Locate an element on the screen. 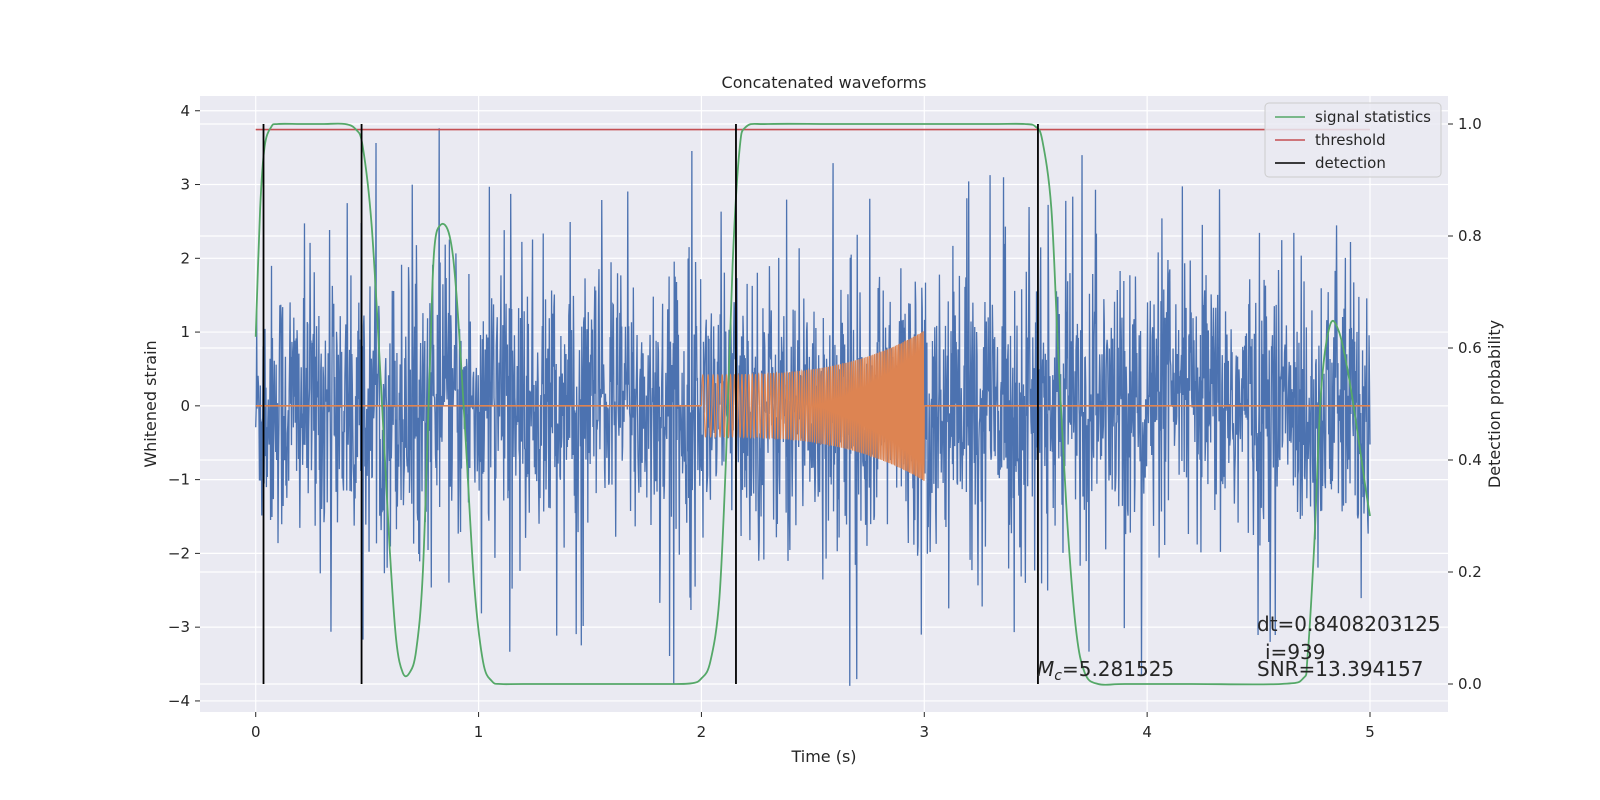  x-tick-label: 1 is located at coordinates (479, 732).